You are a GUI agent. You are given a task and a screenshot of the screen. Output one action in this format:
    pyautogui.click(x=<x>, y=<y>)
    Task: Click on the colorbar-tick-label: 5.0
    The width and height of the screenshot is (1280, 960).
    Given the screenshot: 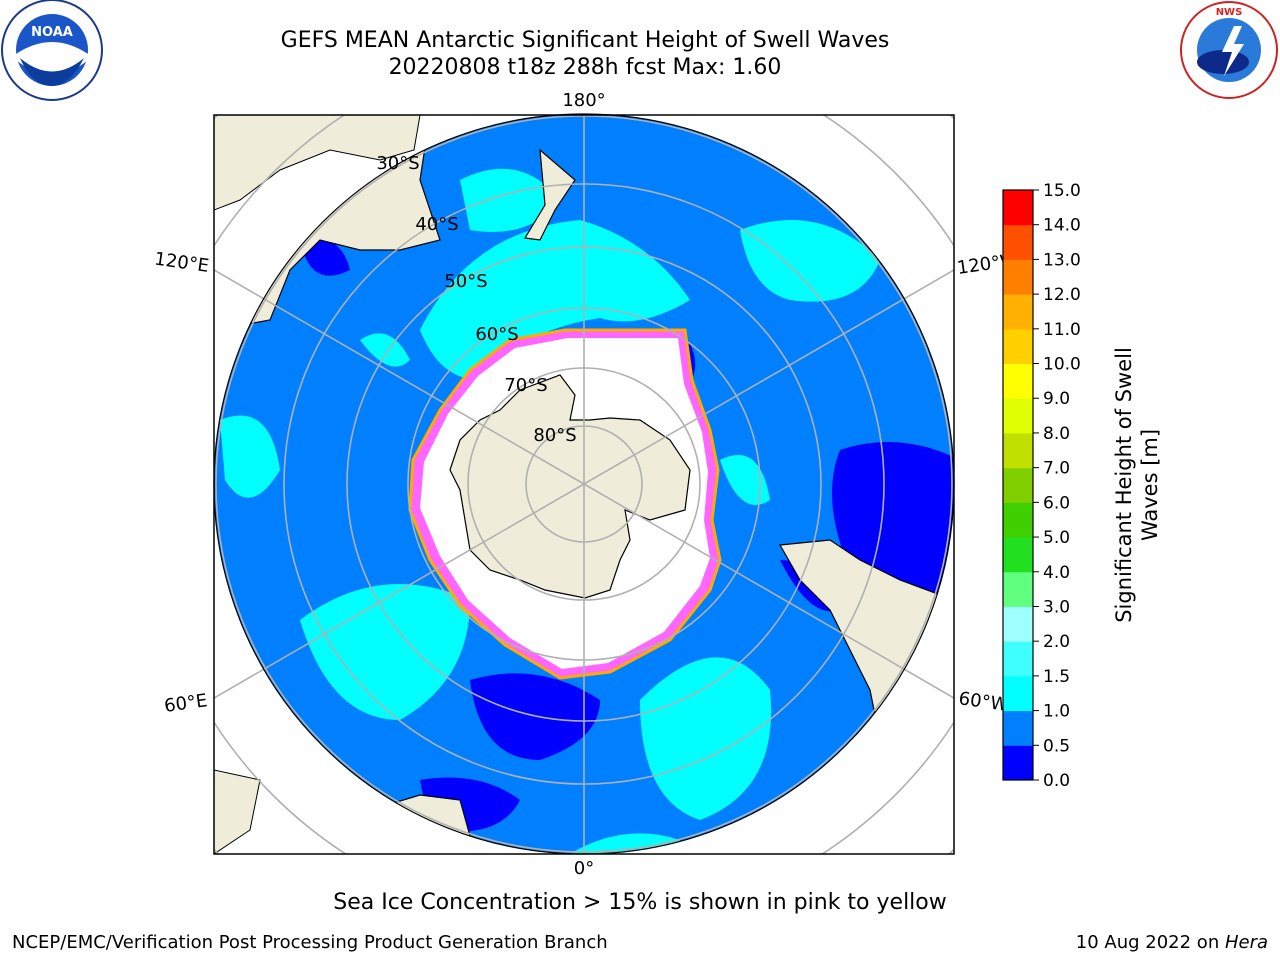 What is the action you would take?
    pyautogui.click(x=1056, y=538)
    